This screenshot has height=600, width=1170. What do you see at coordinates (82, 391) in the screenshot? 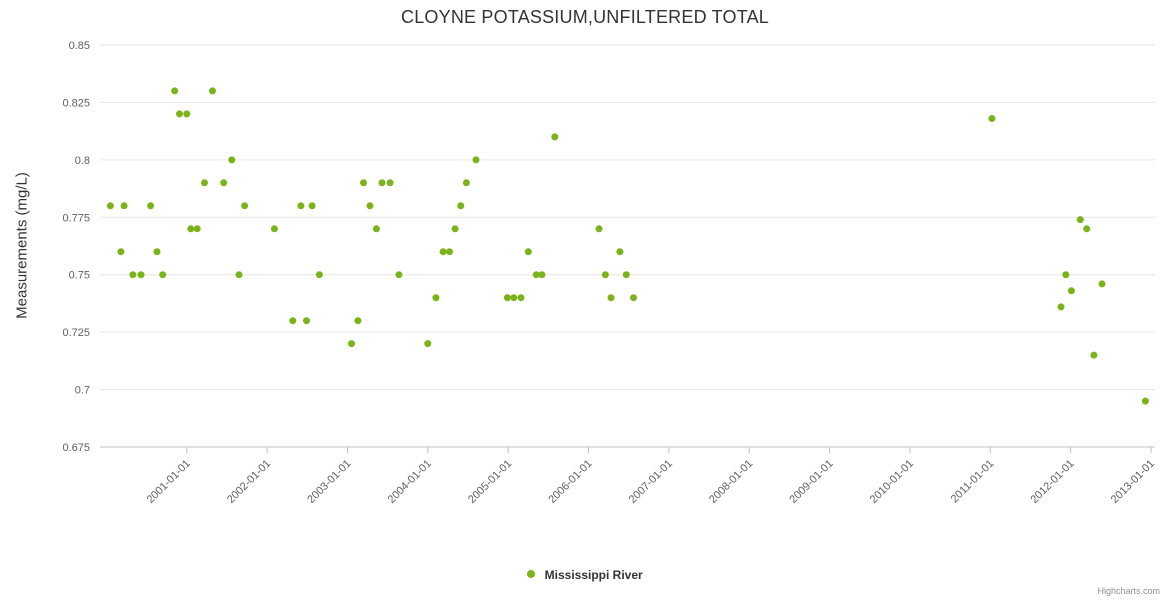
I see `y-tick-label: 0.7` at bounding box center [82, 391].